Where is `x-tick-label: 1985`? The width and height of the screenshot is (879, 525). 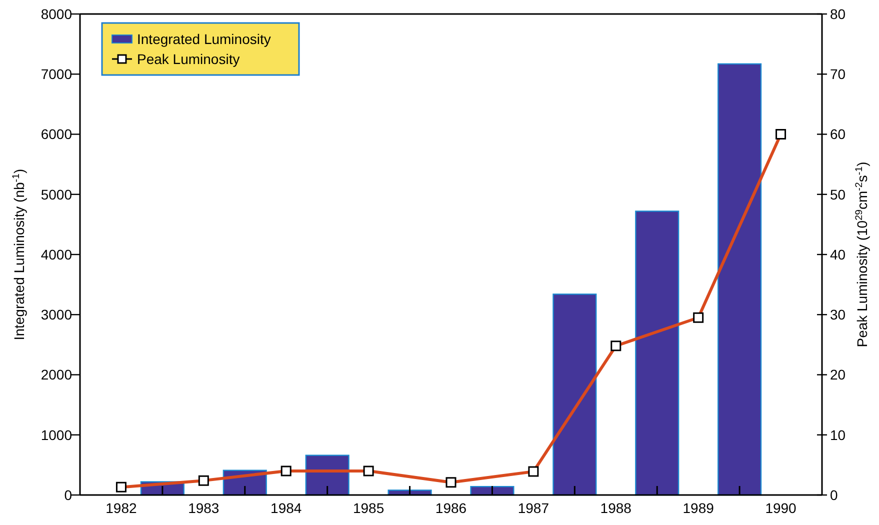
x-tick-label: 1985 is located at coordinates (368, 508).